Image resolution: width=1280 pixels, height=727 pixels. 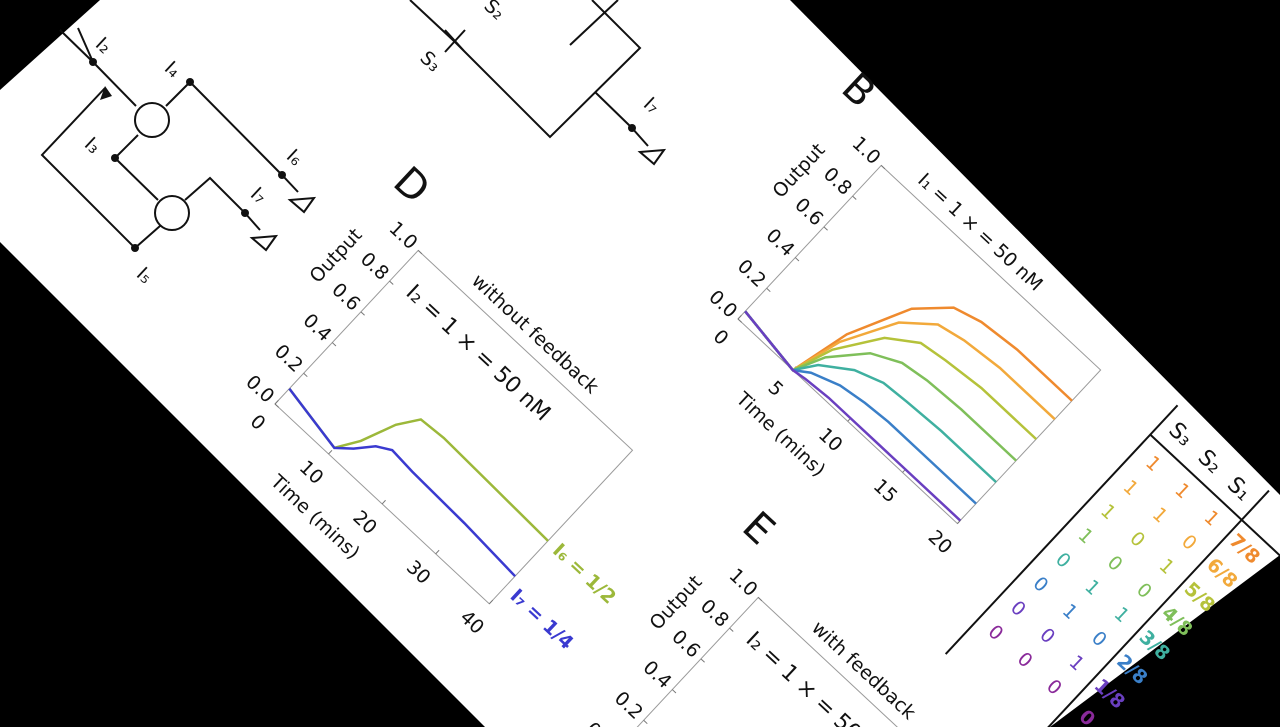 I want to click on arrow-head, so click(x=106, y=93).